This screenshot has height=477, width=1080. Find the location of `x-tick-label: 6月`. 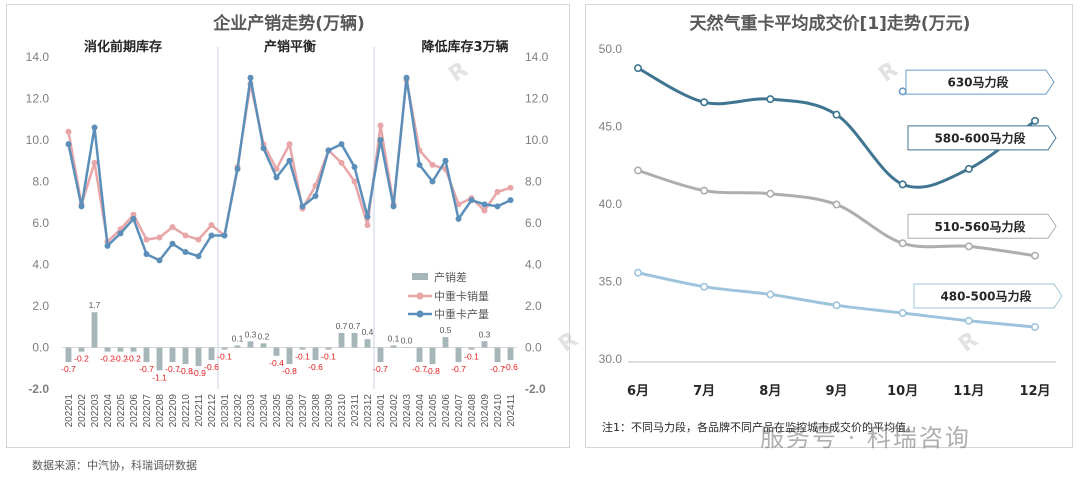

x-tick-label: 6月 is located at coordinates (638, 391).